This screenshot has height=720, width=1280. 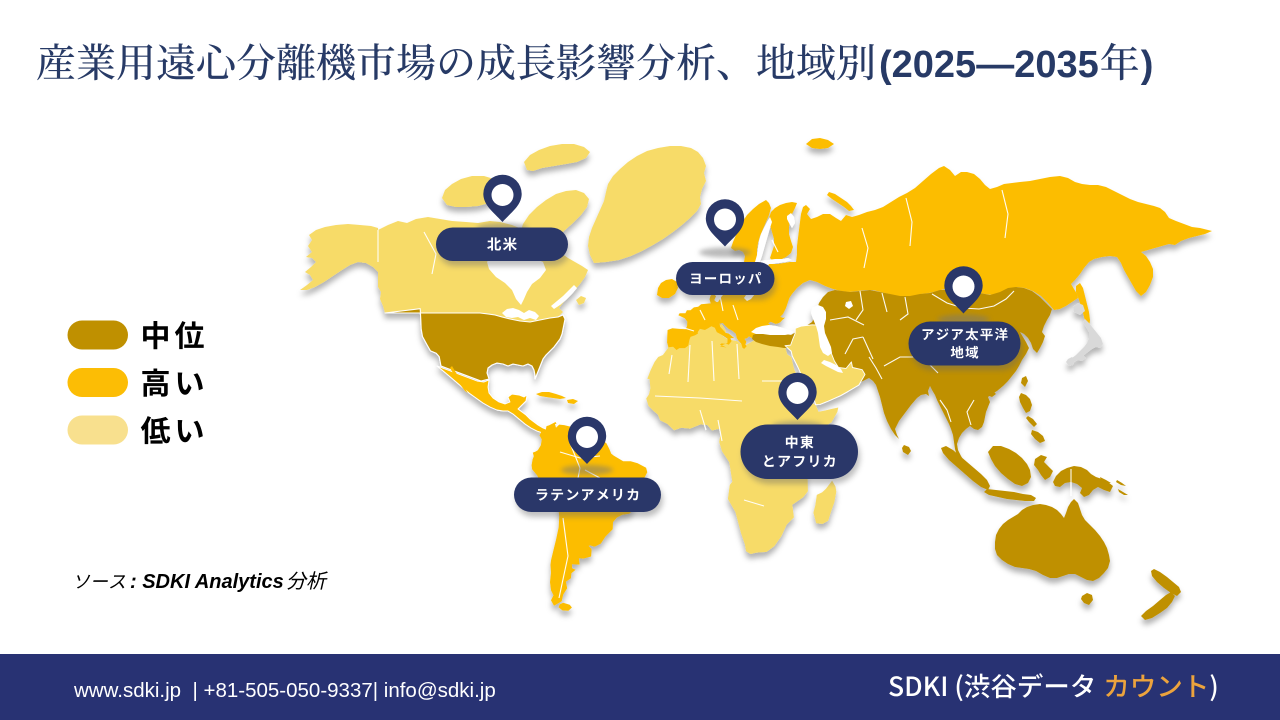 I want to click on svg-text:: SDKI Analytics: : SDKI Analytics, so click(x=207, y=582).